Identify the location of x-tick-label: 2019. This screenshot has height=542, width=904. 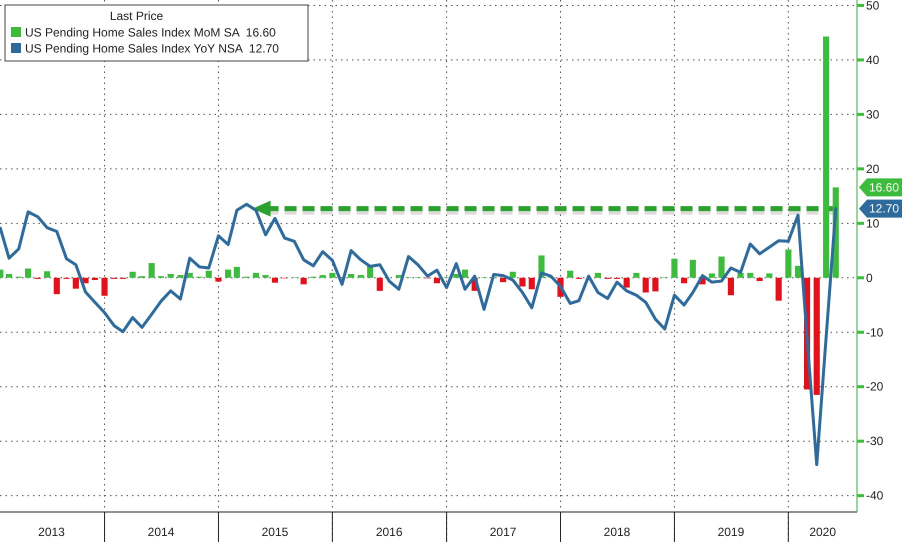
(731, 532).